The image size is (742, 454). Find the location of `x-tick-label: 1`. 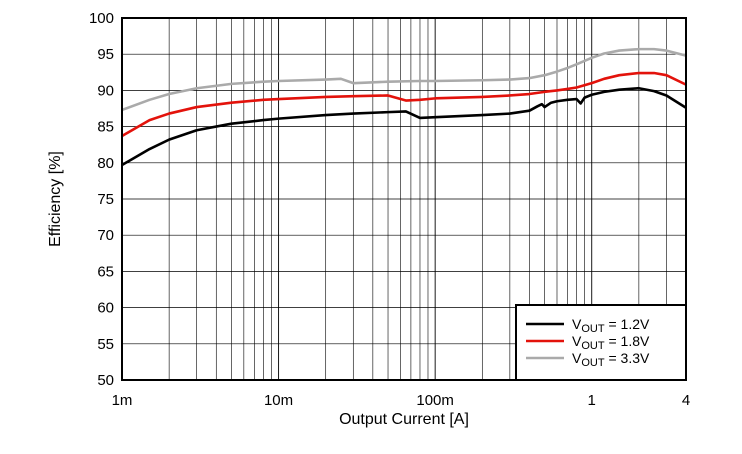

x-tick-label: 1 is located at coordinates (592, 400).